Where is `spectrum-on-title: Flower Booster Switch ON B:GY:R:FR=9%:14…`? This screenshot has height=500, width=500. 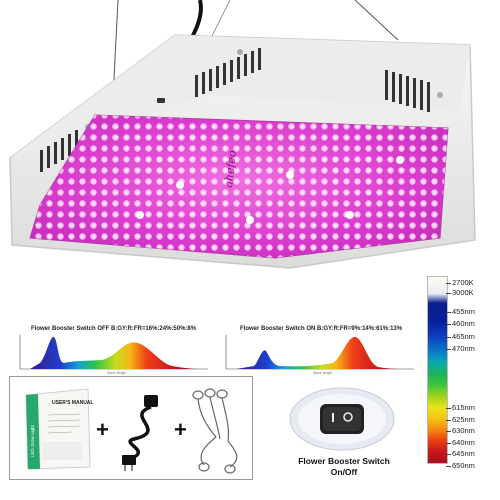
spectrum-on-title: Flower Booster Switch ON B:GY:R:FR=9%:14… is located at coordinates (321, 329).